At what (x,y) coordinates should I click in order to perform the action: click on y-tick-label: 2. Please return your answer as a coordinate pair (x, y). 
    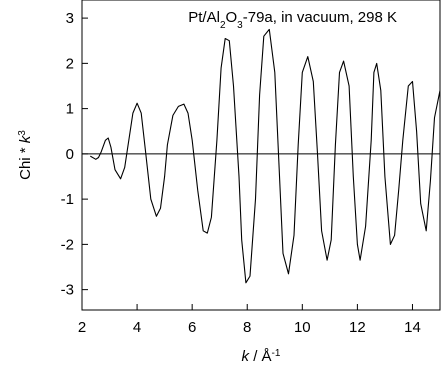
    Looking at the image, I should click on (70, 63).